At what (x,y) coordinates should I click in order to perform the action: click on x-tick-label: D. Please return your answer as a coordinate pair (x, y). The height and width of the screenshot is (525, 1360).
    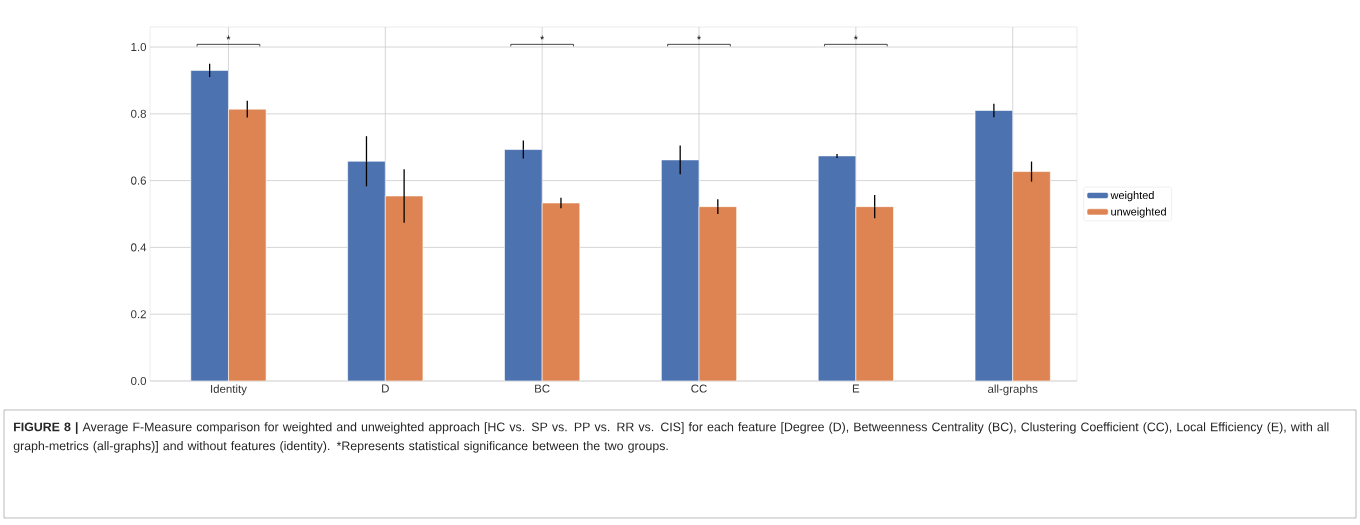
    Looking at the image, I should click on (385, 388).